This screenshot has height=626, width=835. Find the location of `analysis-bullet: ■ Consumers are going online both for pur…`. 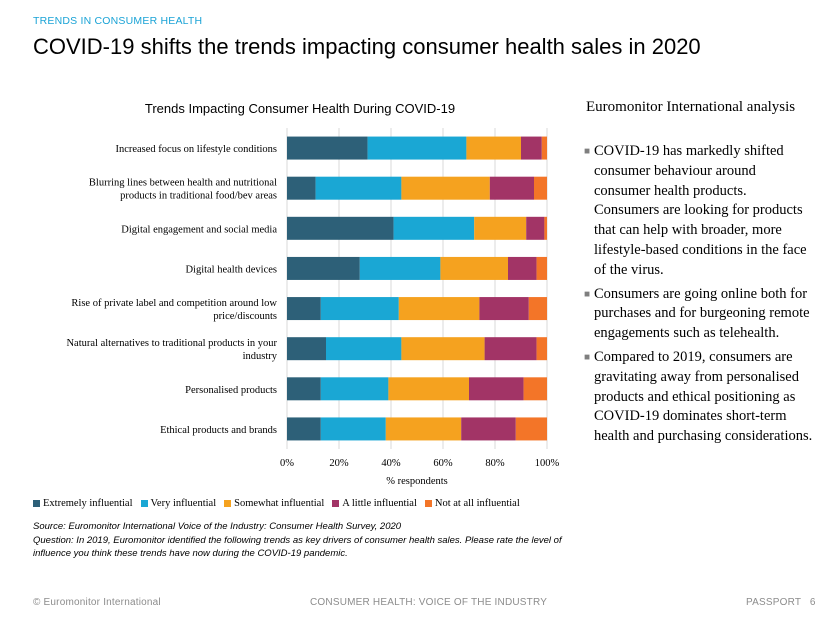

analysis-bullet: ■ Consumers are going online both for pur… is located at coordinates (697, 313).